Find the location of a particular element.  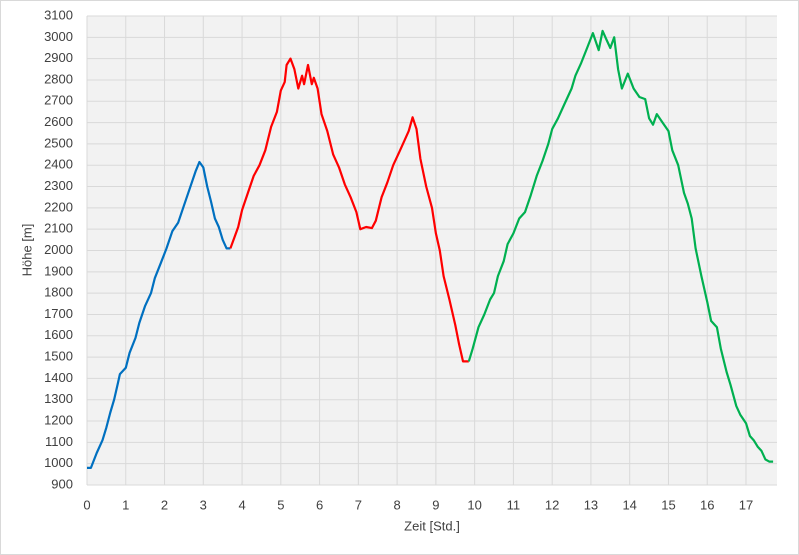

y-tick-label: 2400 is located at coordinates (58, 164).